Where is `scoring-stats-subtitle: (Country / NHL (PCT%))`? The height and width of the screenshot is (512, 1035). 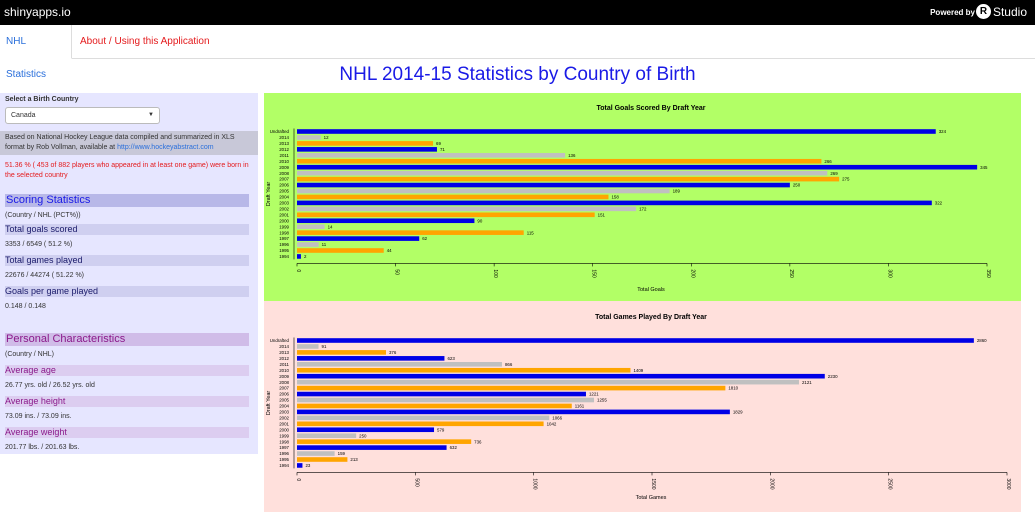 scoring-stats-subtitle: (Country / NHL (PCT%)) is located at coordinates (43, 215).